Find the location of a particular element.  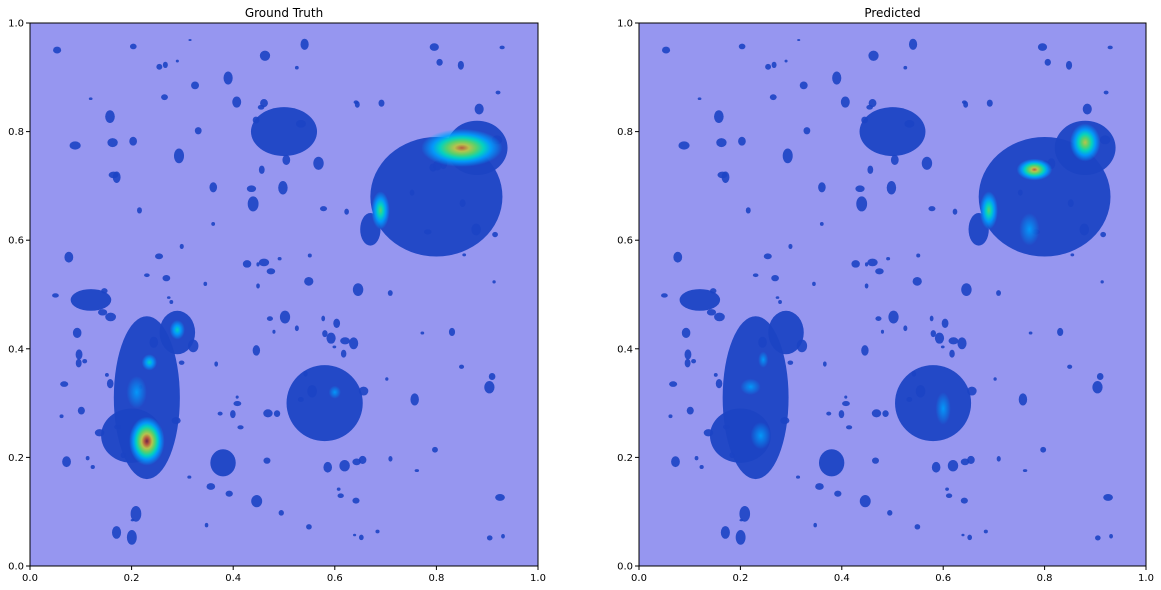

chart-title: Predicted is located at coordinates (892, 13).